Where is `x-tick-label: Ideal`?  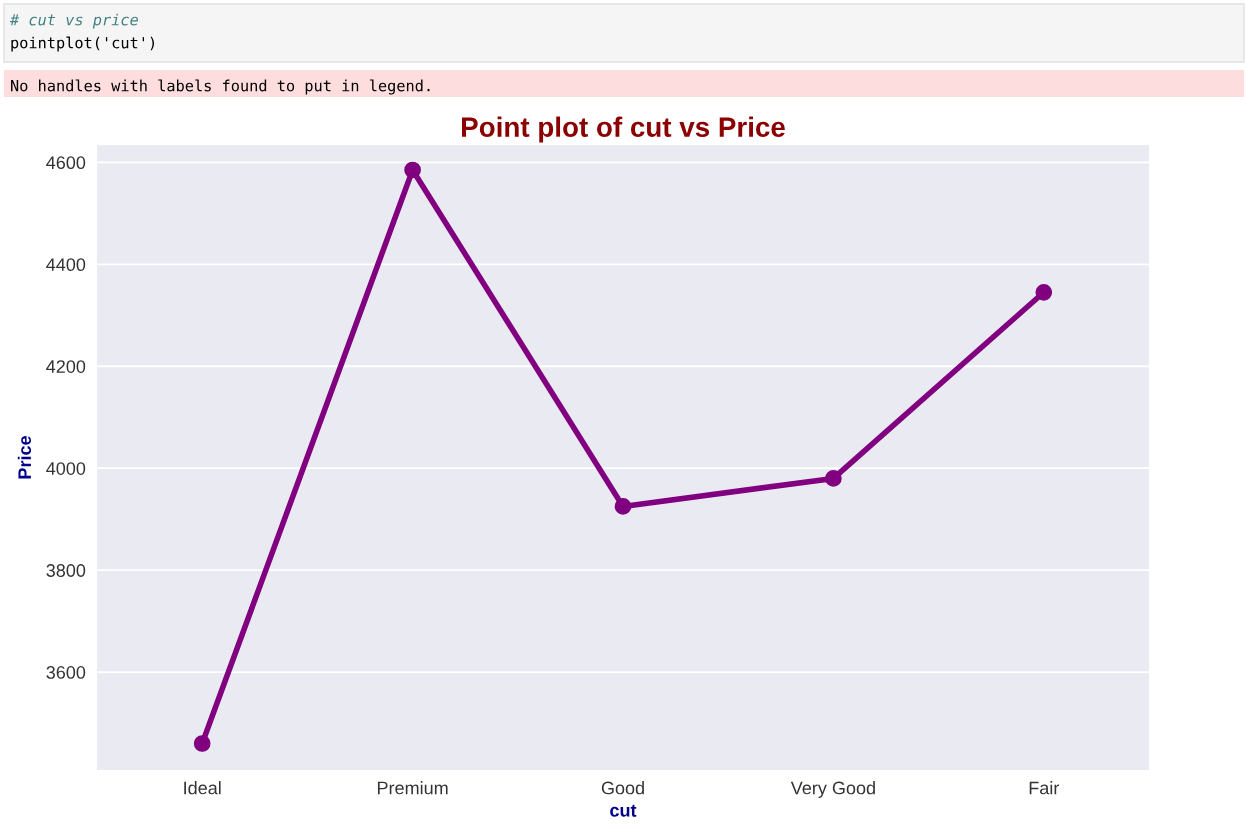 x-tick-label: Ideal is located at coordinates (202, 788).